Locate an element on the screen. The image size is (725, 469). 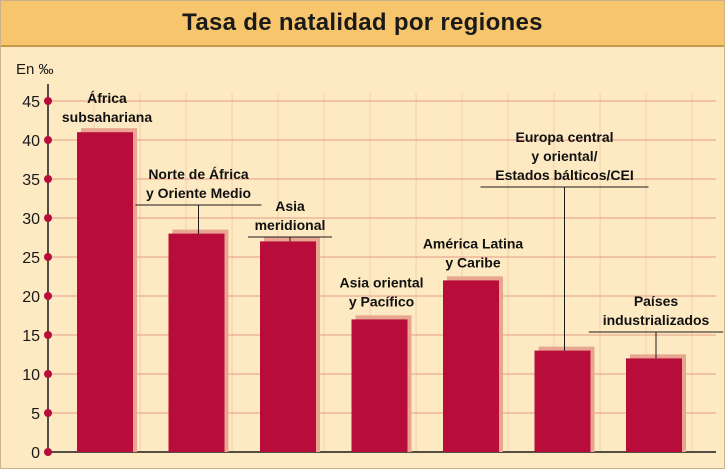
y-tick-label: 25 is located at coordinates (31, 258).